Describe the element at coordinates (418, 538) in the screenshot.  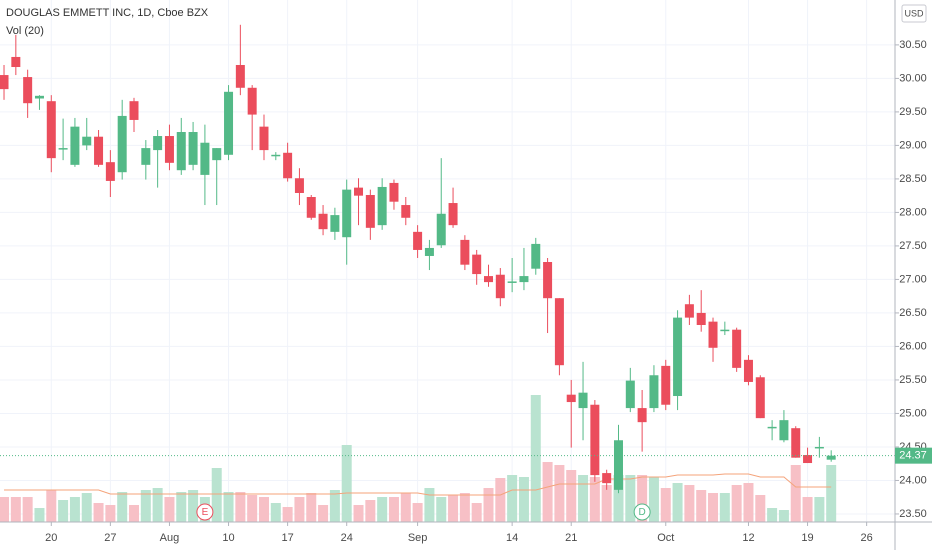
I see `x-tick-label: Sep` at that location.